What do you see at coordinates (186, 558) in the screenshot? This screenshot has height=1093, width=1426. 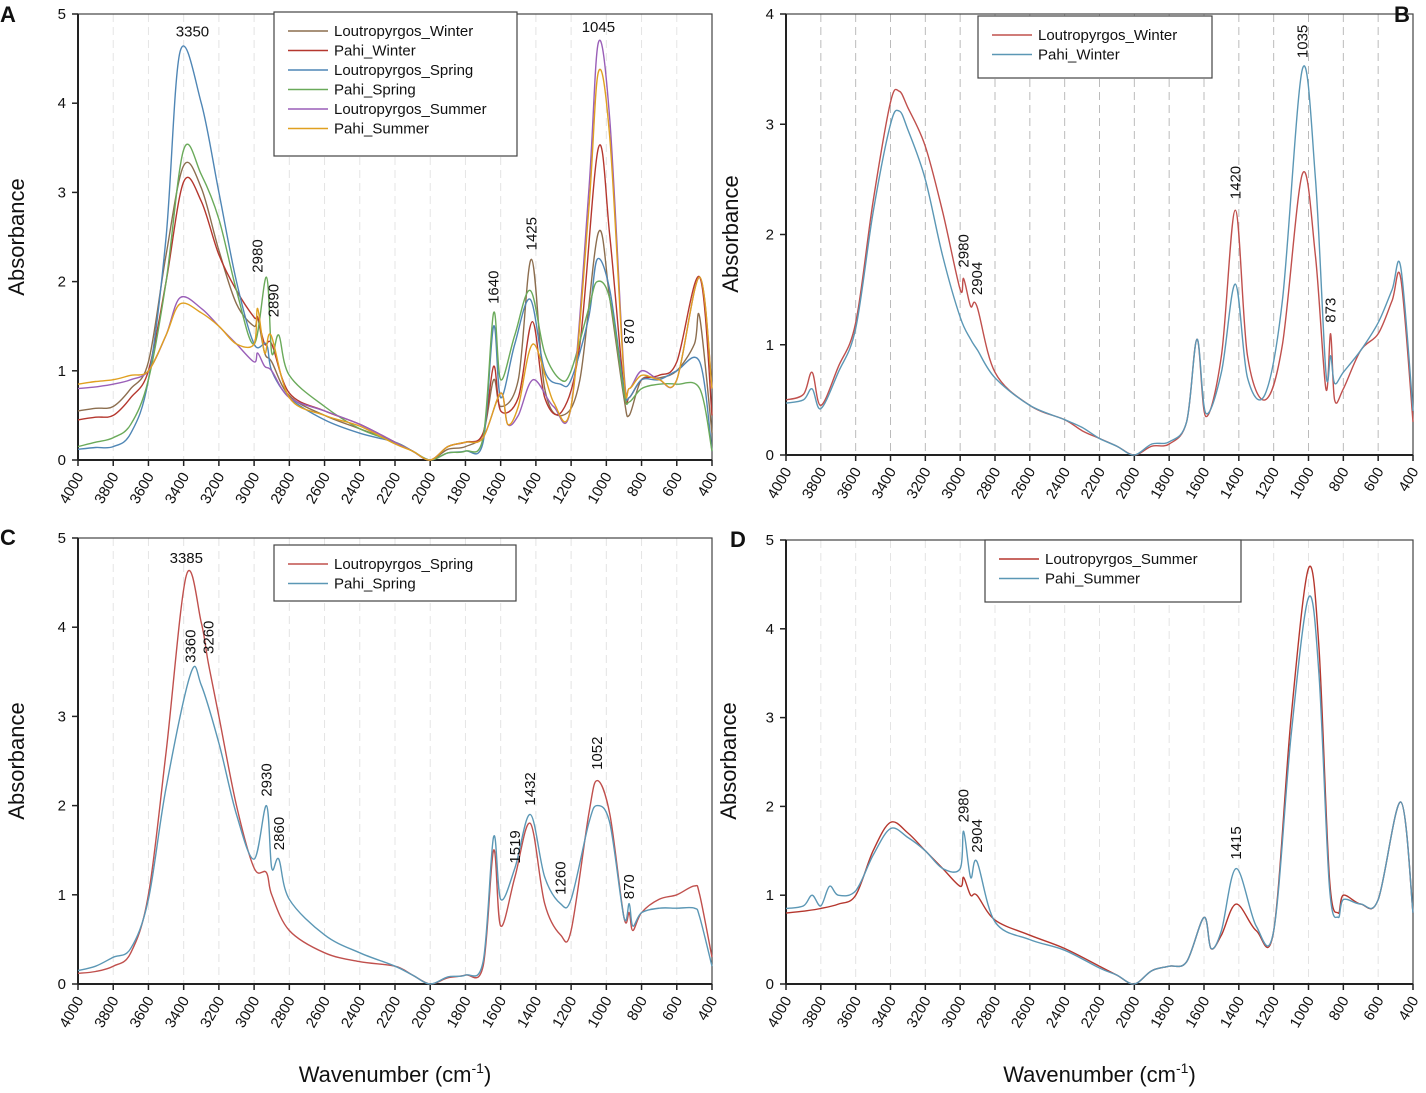 I see `peak-label: 3385` at bounding box center [186, 558].